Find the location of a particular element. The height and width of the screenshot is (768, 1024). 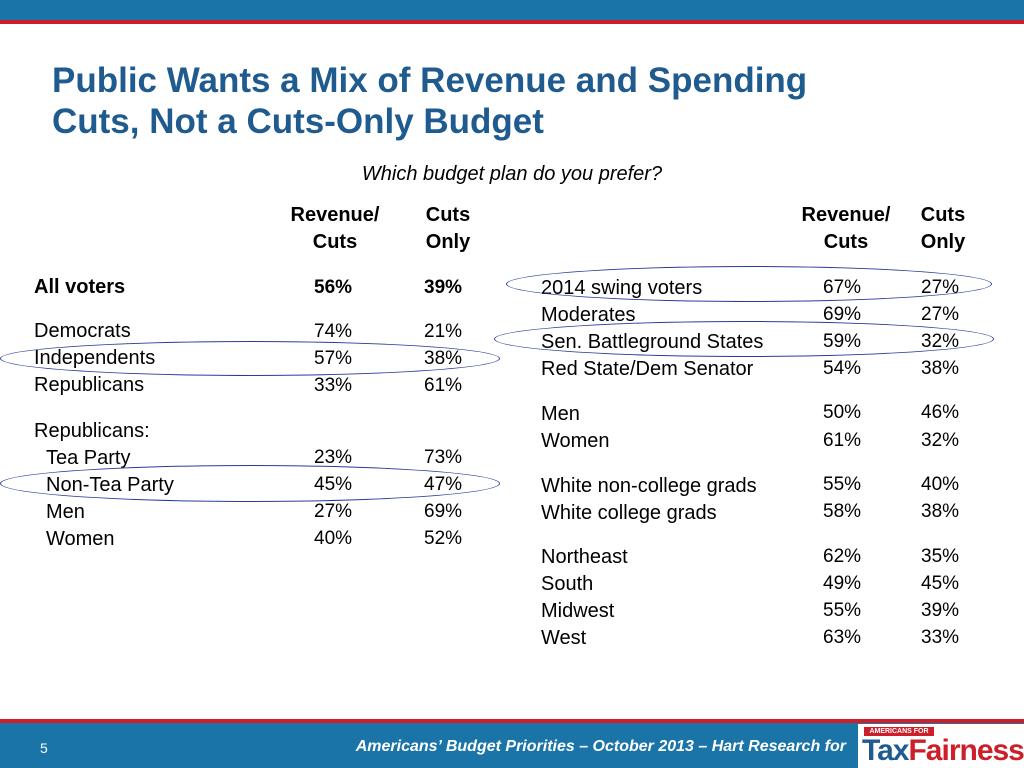

left-header-revenue-line1: Revenue/ is located at coordinates (335, 215).